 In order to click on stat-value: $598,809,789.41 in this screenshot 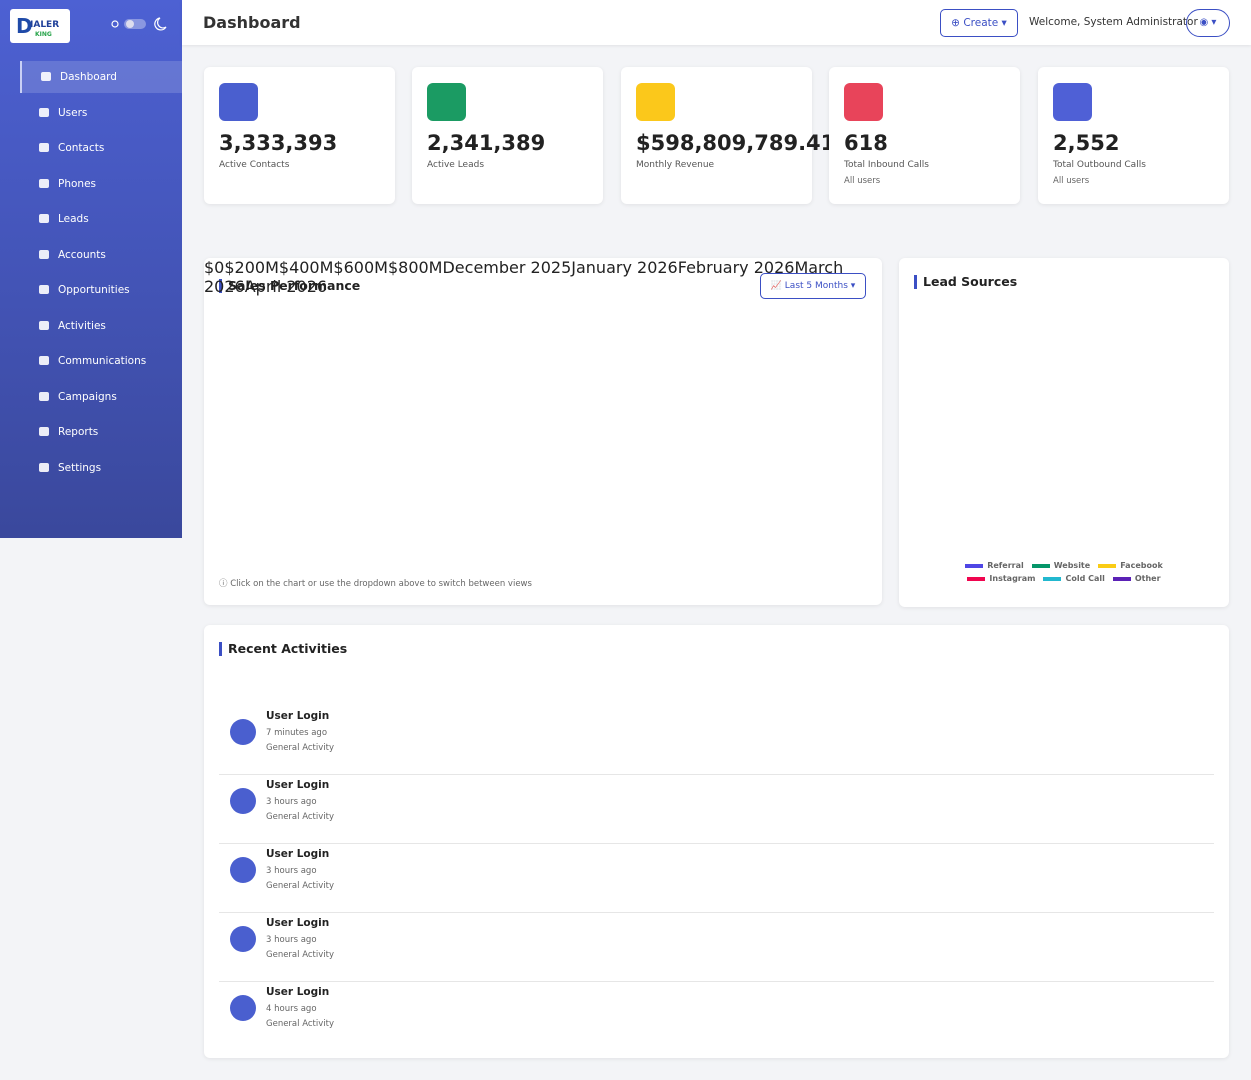, I will do `click(736, 143)`.